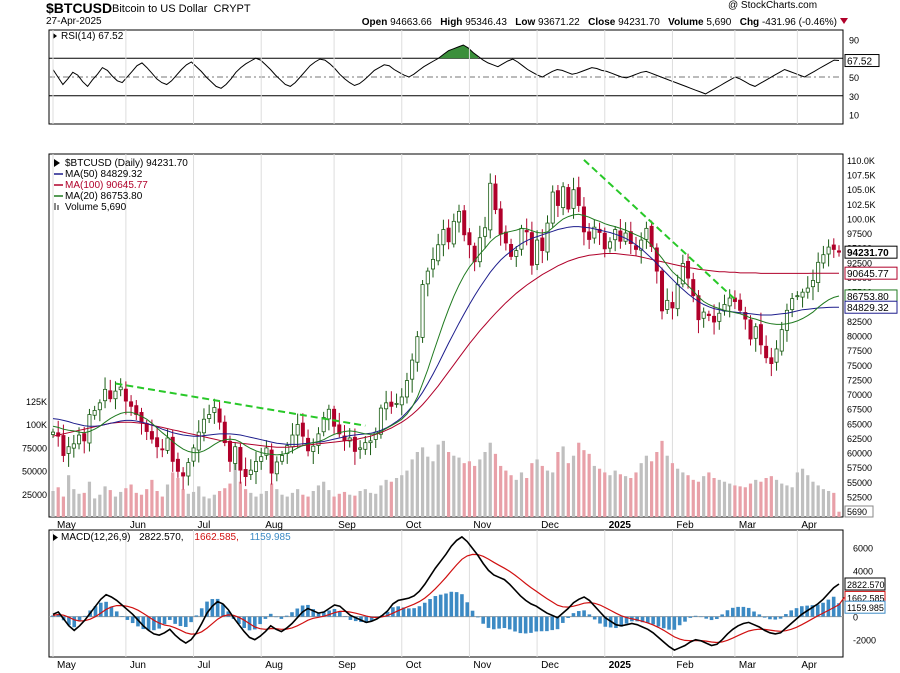 This screenshot has width=900, height=673. I want to click on price-month-label: Mar, so click(748, 525).